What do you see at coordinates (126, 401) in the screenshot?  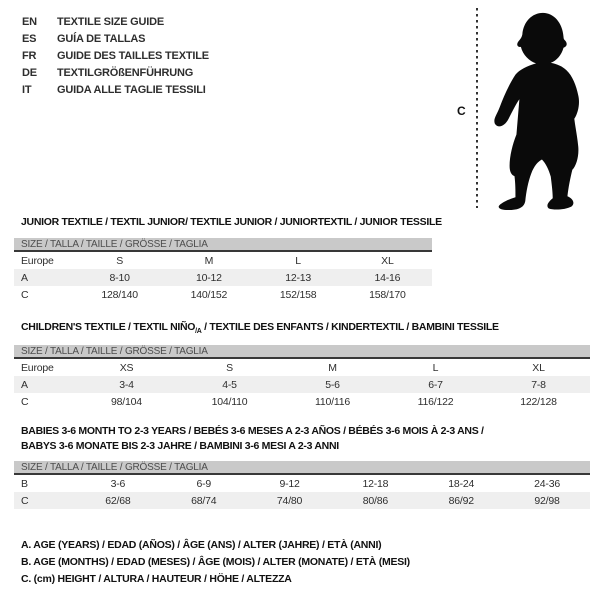 I see `cell: 98/104` at bounding box center [126, 401].